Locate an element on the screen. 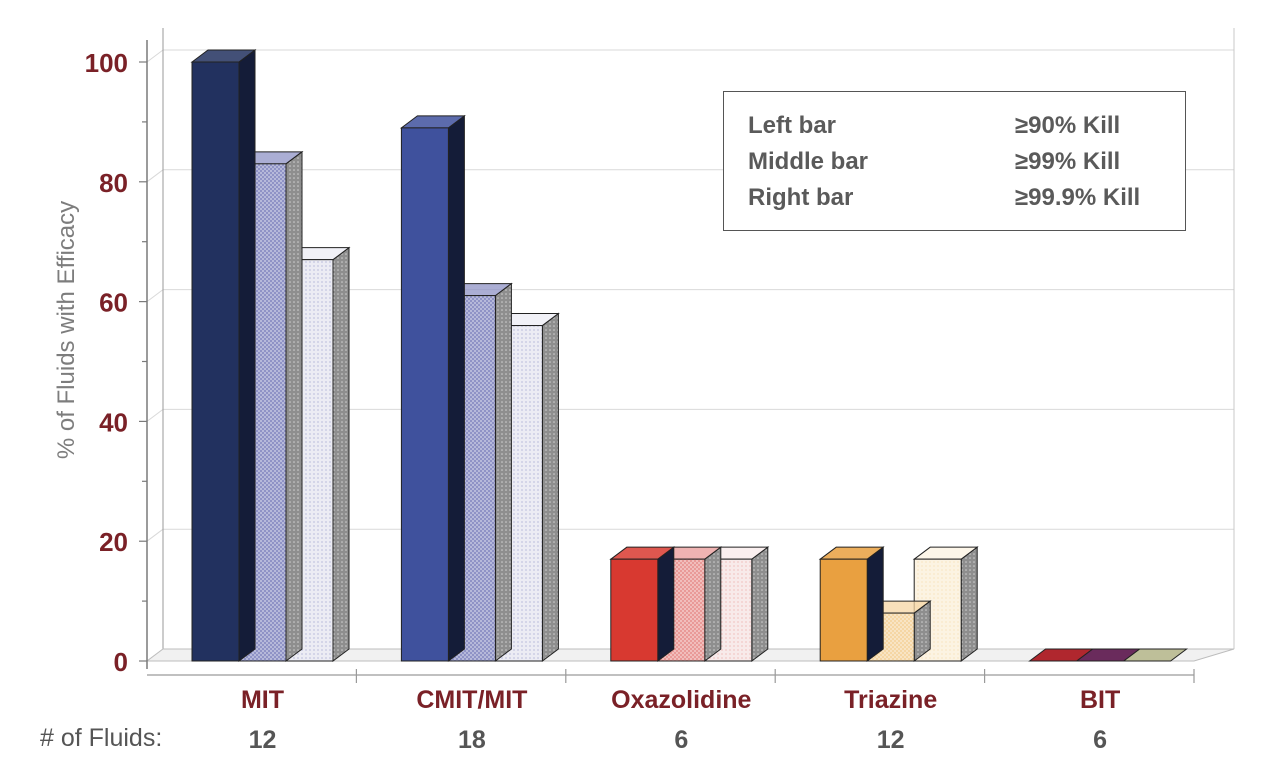 Image resolution: width=1270 pixels, height=776 pixels. legend-row-right: Right bar ≥99.9% Kill is located at coordinates (944, 198).